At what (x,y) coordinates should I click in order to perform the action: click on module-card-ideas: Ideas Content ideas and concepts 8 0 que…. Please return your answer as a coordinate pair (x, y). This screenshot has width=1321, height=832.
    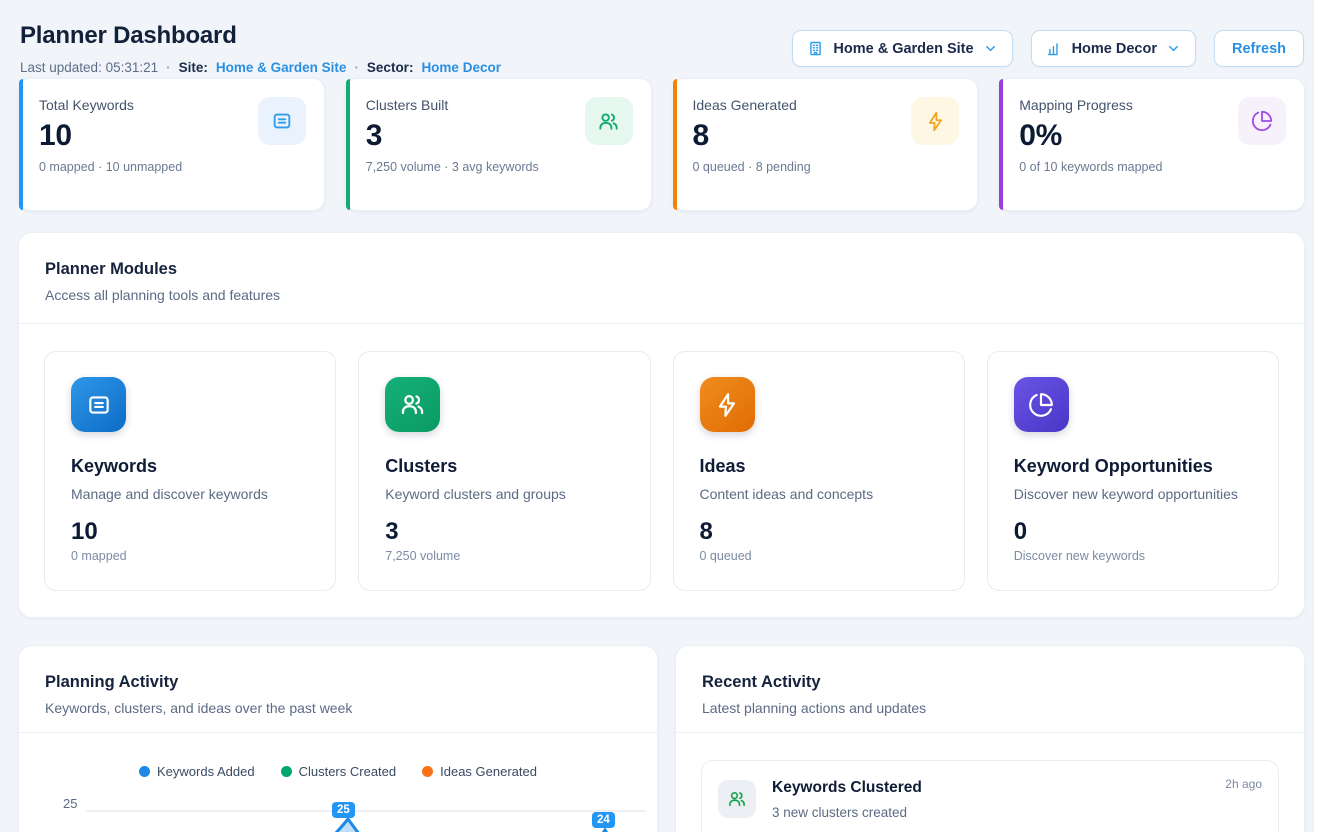
    Looking at the image, I should click on (818, 471).